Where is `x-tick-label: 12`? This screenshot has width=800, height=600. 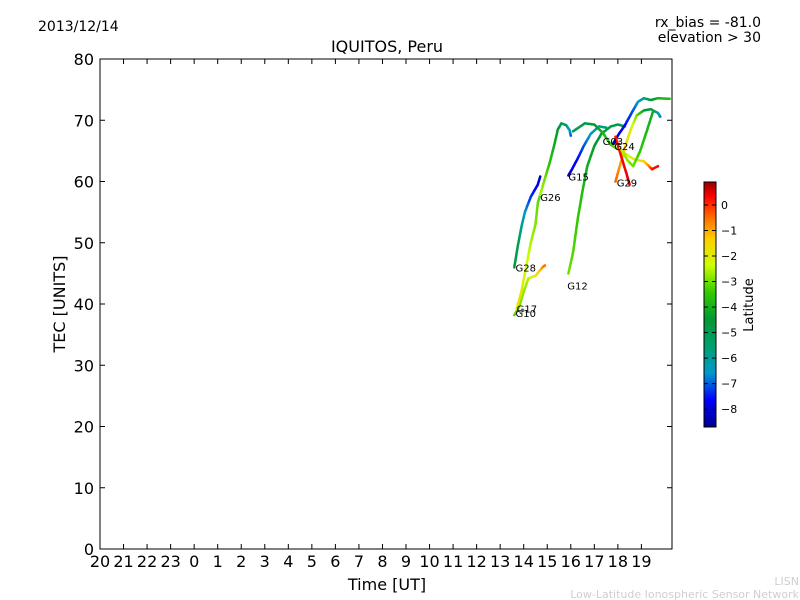
x-tick-label: 12 is located at coordinates (476, 561).